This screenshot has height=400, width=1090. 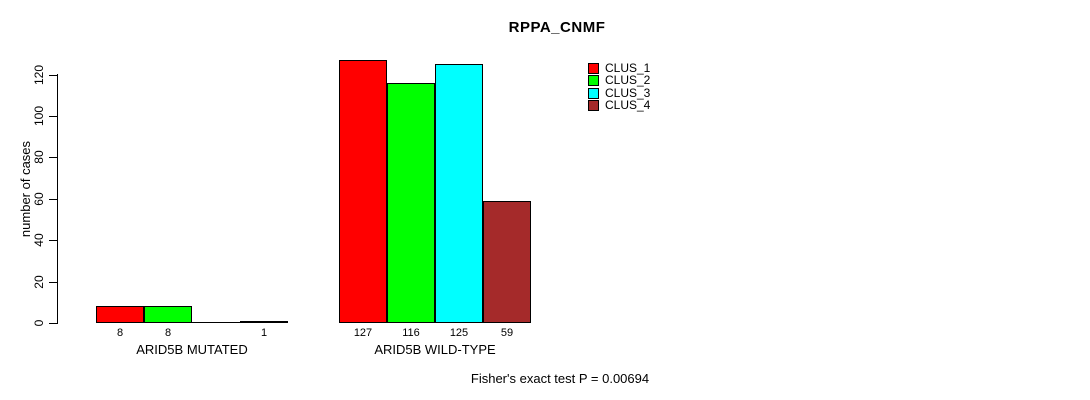 What do you see at coordinates (507, 333) in the screenshot?
I see `bar-value-label: 59` at bounding box center [507, 333].